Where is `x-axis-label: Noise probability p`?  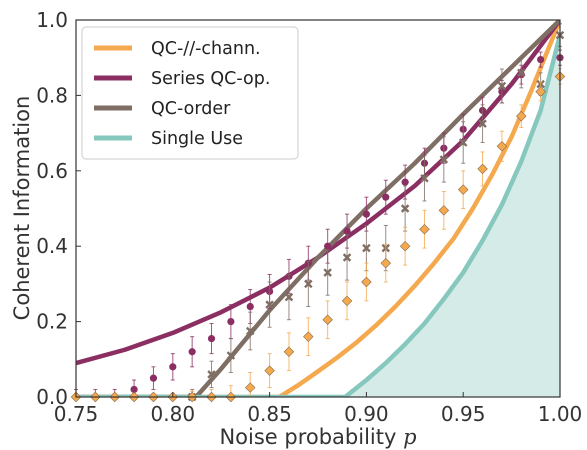 x-axis-label: Noise probability p is located at coordinates (317, 437).